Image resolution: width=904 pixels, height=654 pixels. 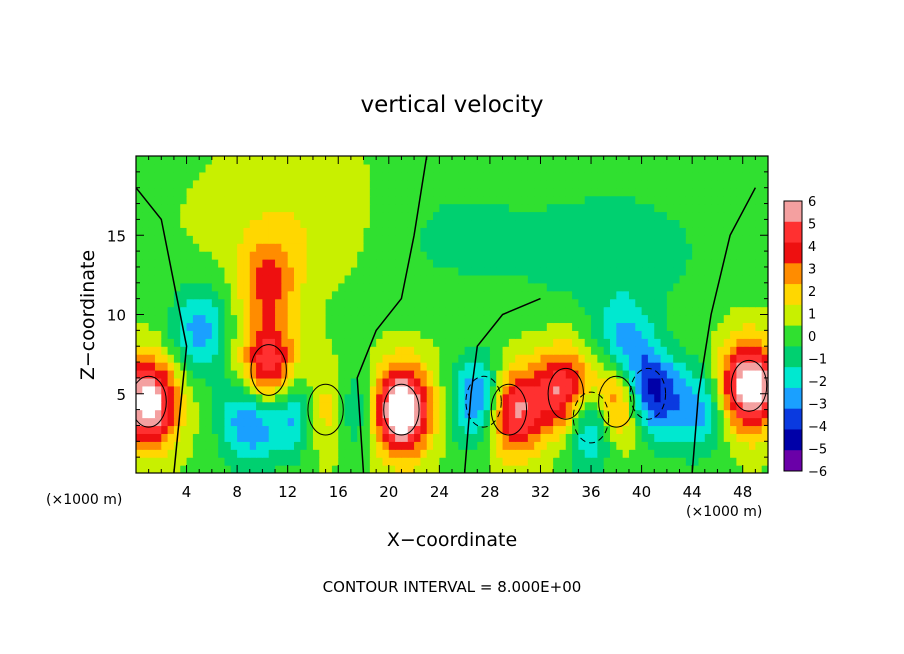 I want to click on x-tick-label: 8, so click(x=237, y=492).